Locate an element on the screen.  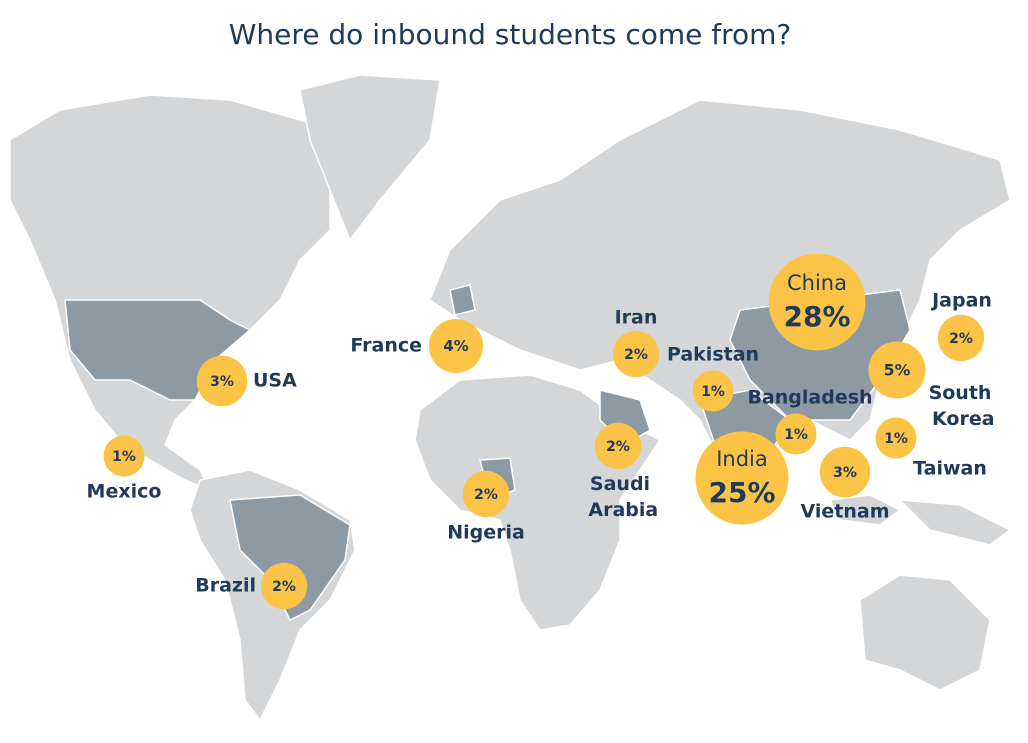
country-name: India is located at coordinates (742, 459).